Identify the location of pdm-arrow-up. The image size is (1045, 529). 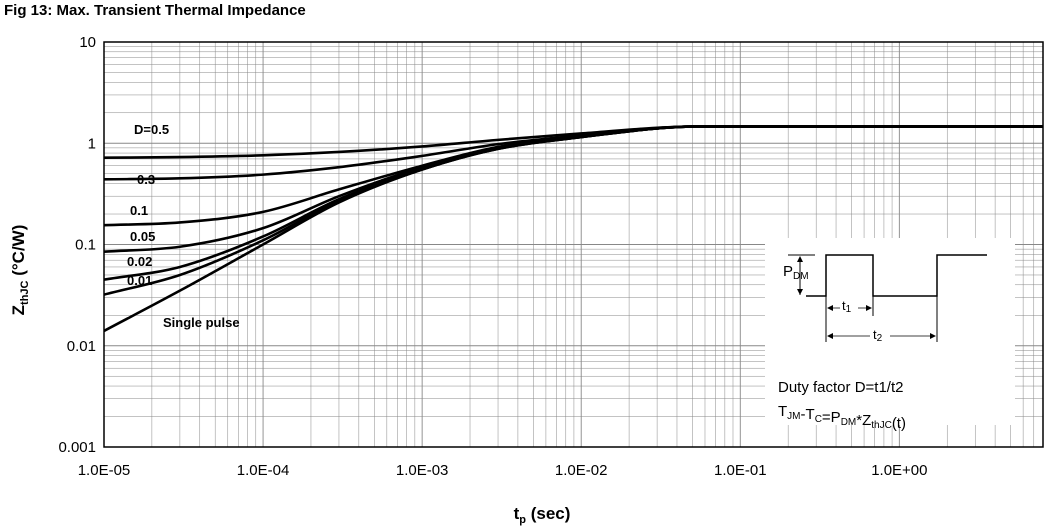
(800, 259).